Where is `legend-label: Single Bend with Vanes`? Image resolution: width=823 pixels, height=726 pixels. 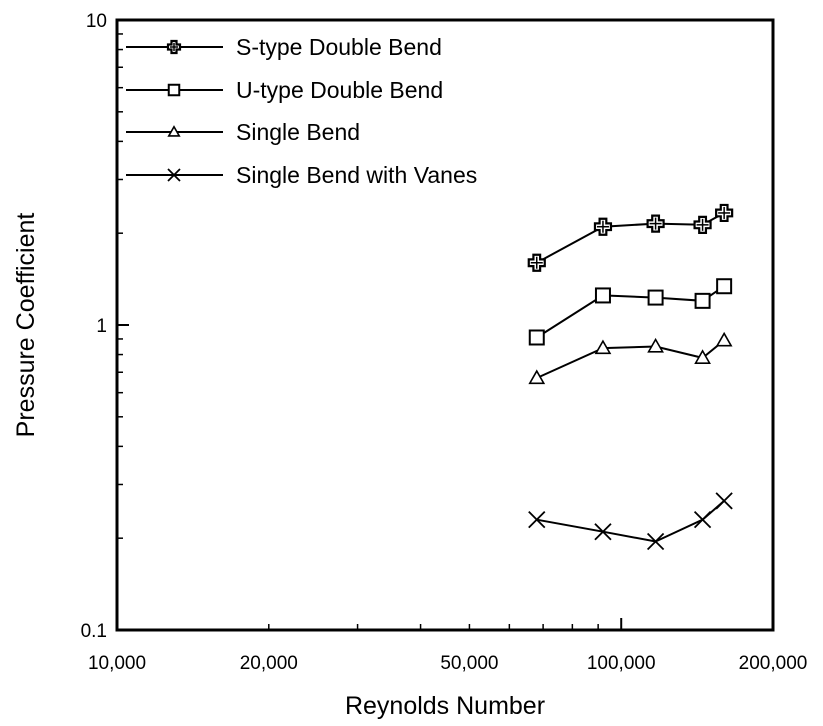 legend-label: Single Bend with Vanes is located at coordinates (356, 175).